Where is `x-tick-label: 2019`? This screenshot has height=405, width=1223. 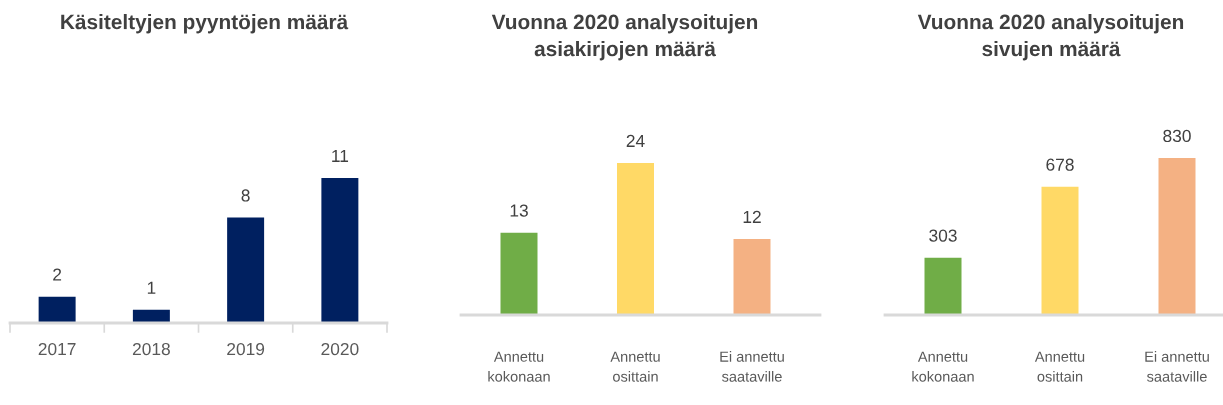 x-tick-label: 2019 is located at coordinates (246, 349).